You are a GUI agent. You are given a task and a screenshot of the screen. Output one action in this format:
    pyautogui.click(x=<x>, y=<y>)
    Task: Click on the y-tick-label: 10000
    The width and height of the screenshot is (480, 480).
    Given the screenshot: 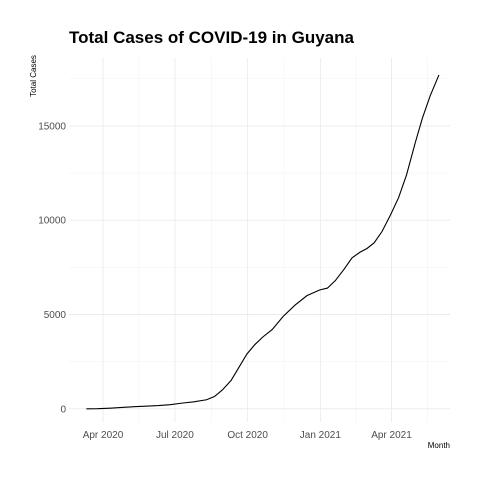 What is the action you would take?
    pyautogui.click(x=52, y=221)
    